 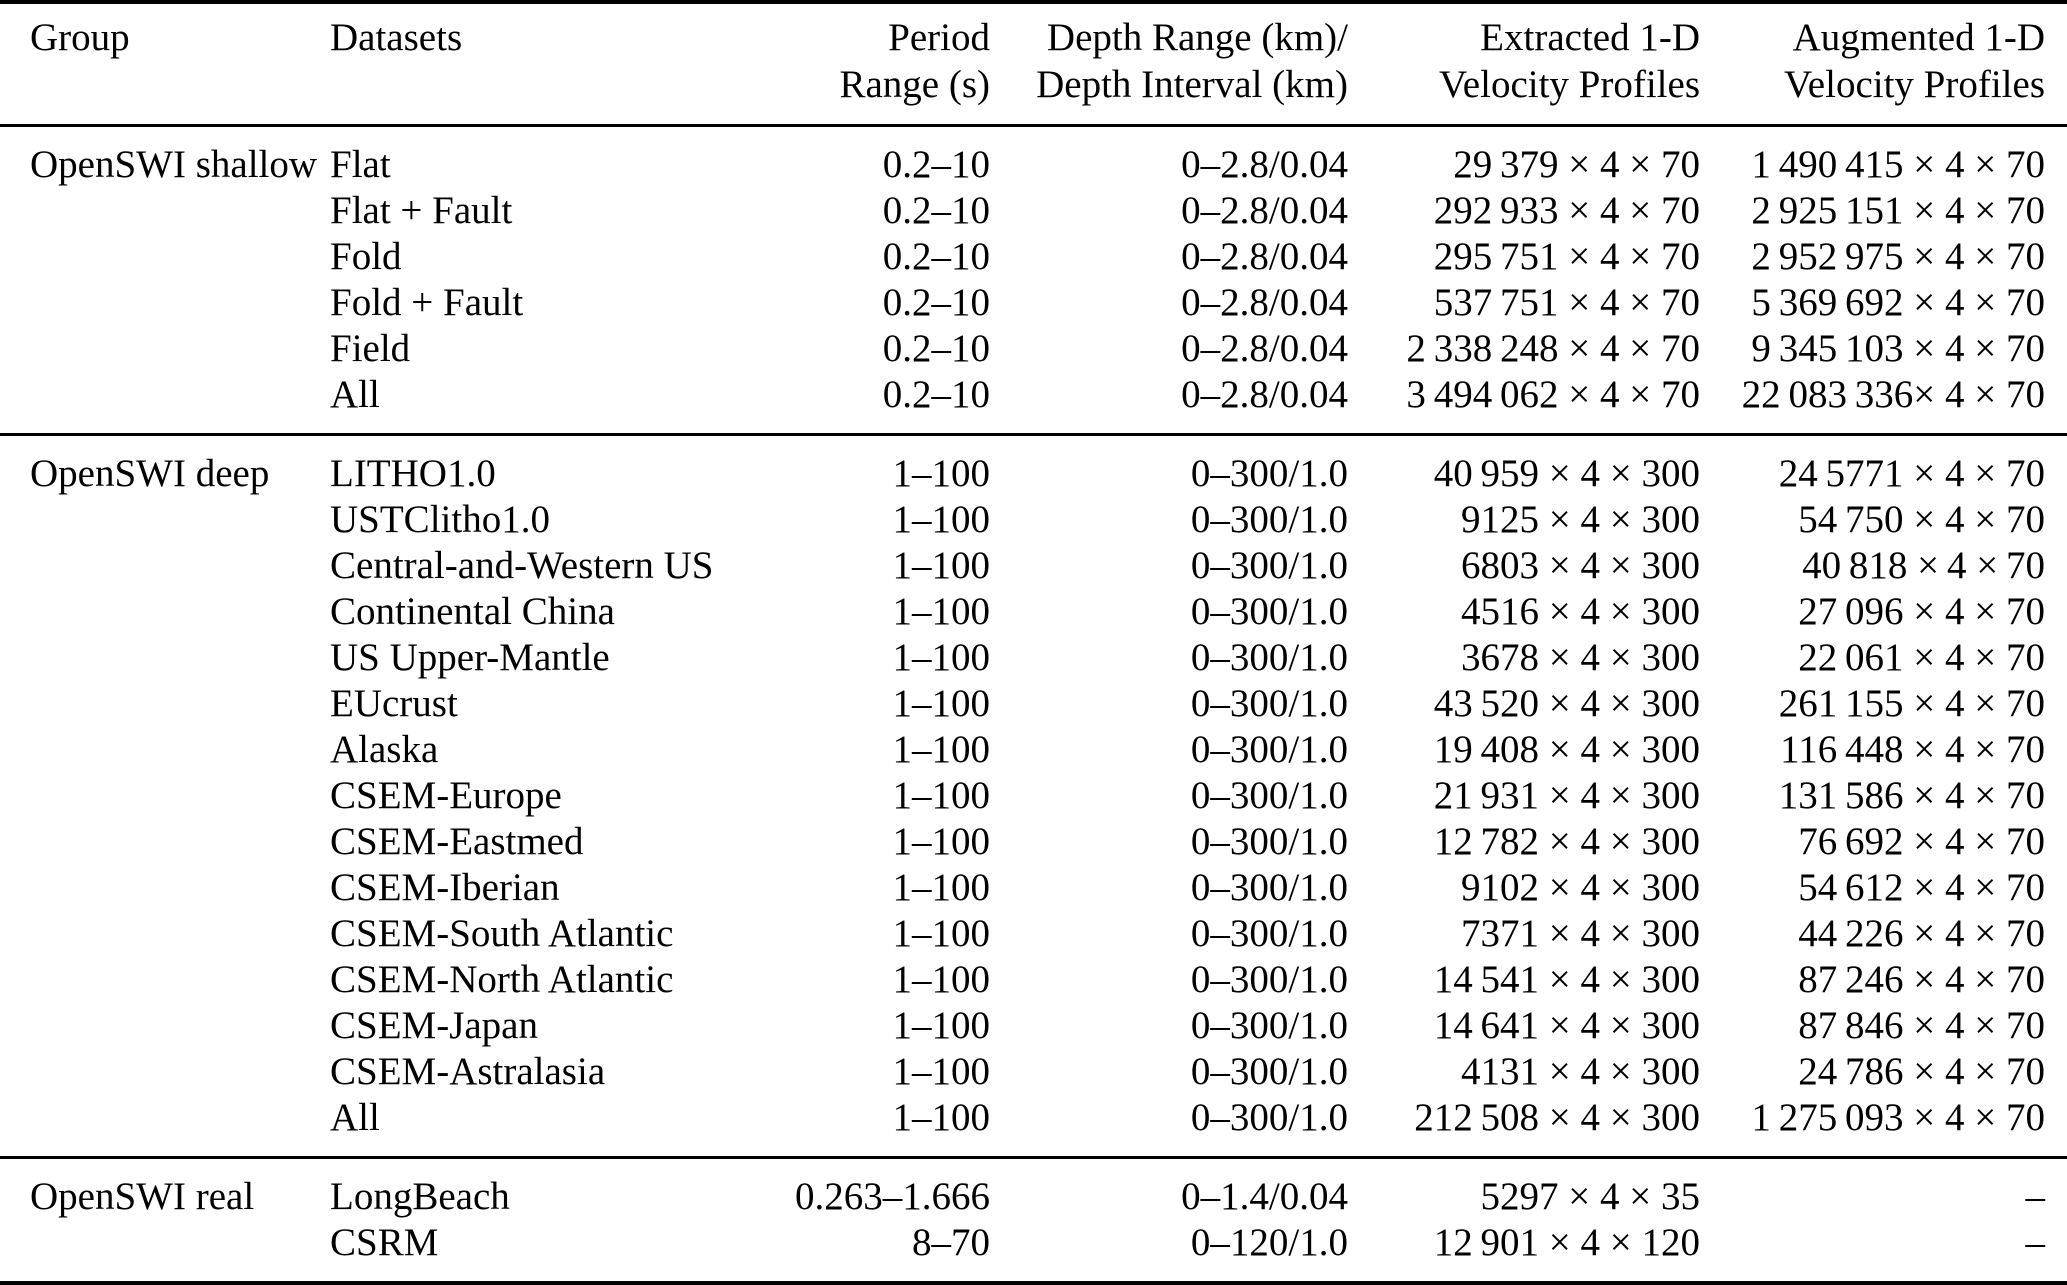 I want to click on col-header-augmented-line1: Augmented 1-D, so click(x=1918, y=37).